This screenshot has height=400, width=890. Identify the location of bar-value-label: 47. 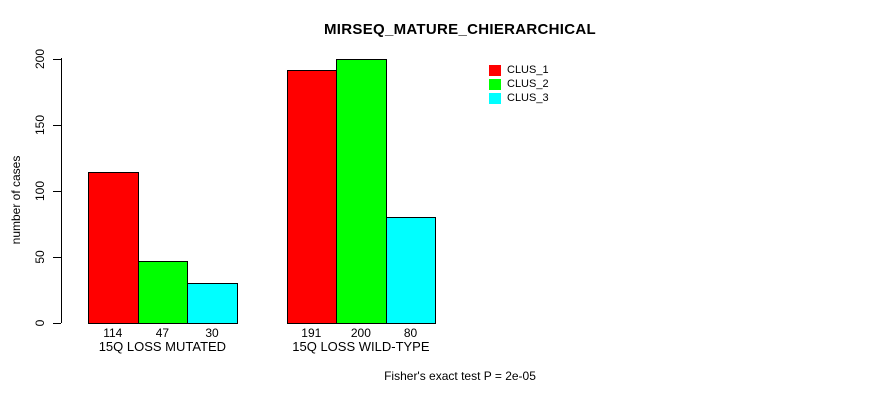
(162, 333).